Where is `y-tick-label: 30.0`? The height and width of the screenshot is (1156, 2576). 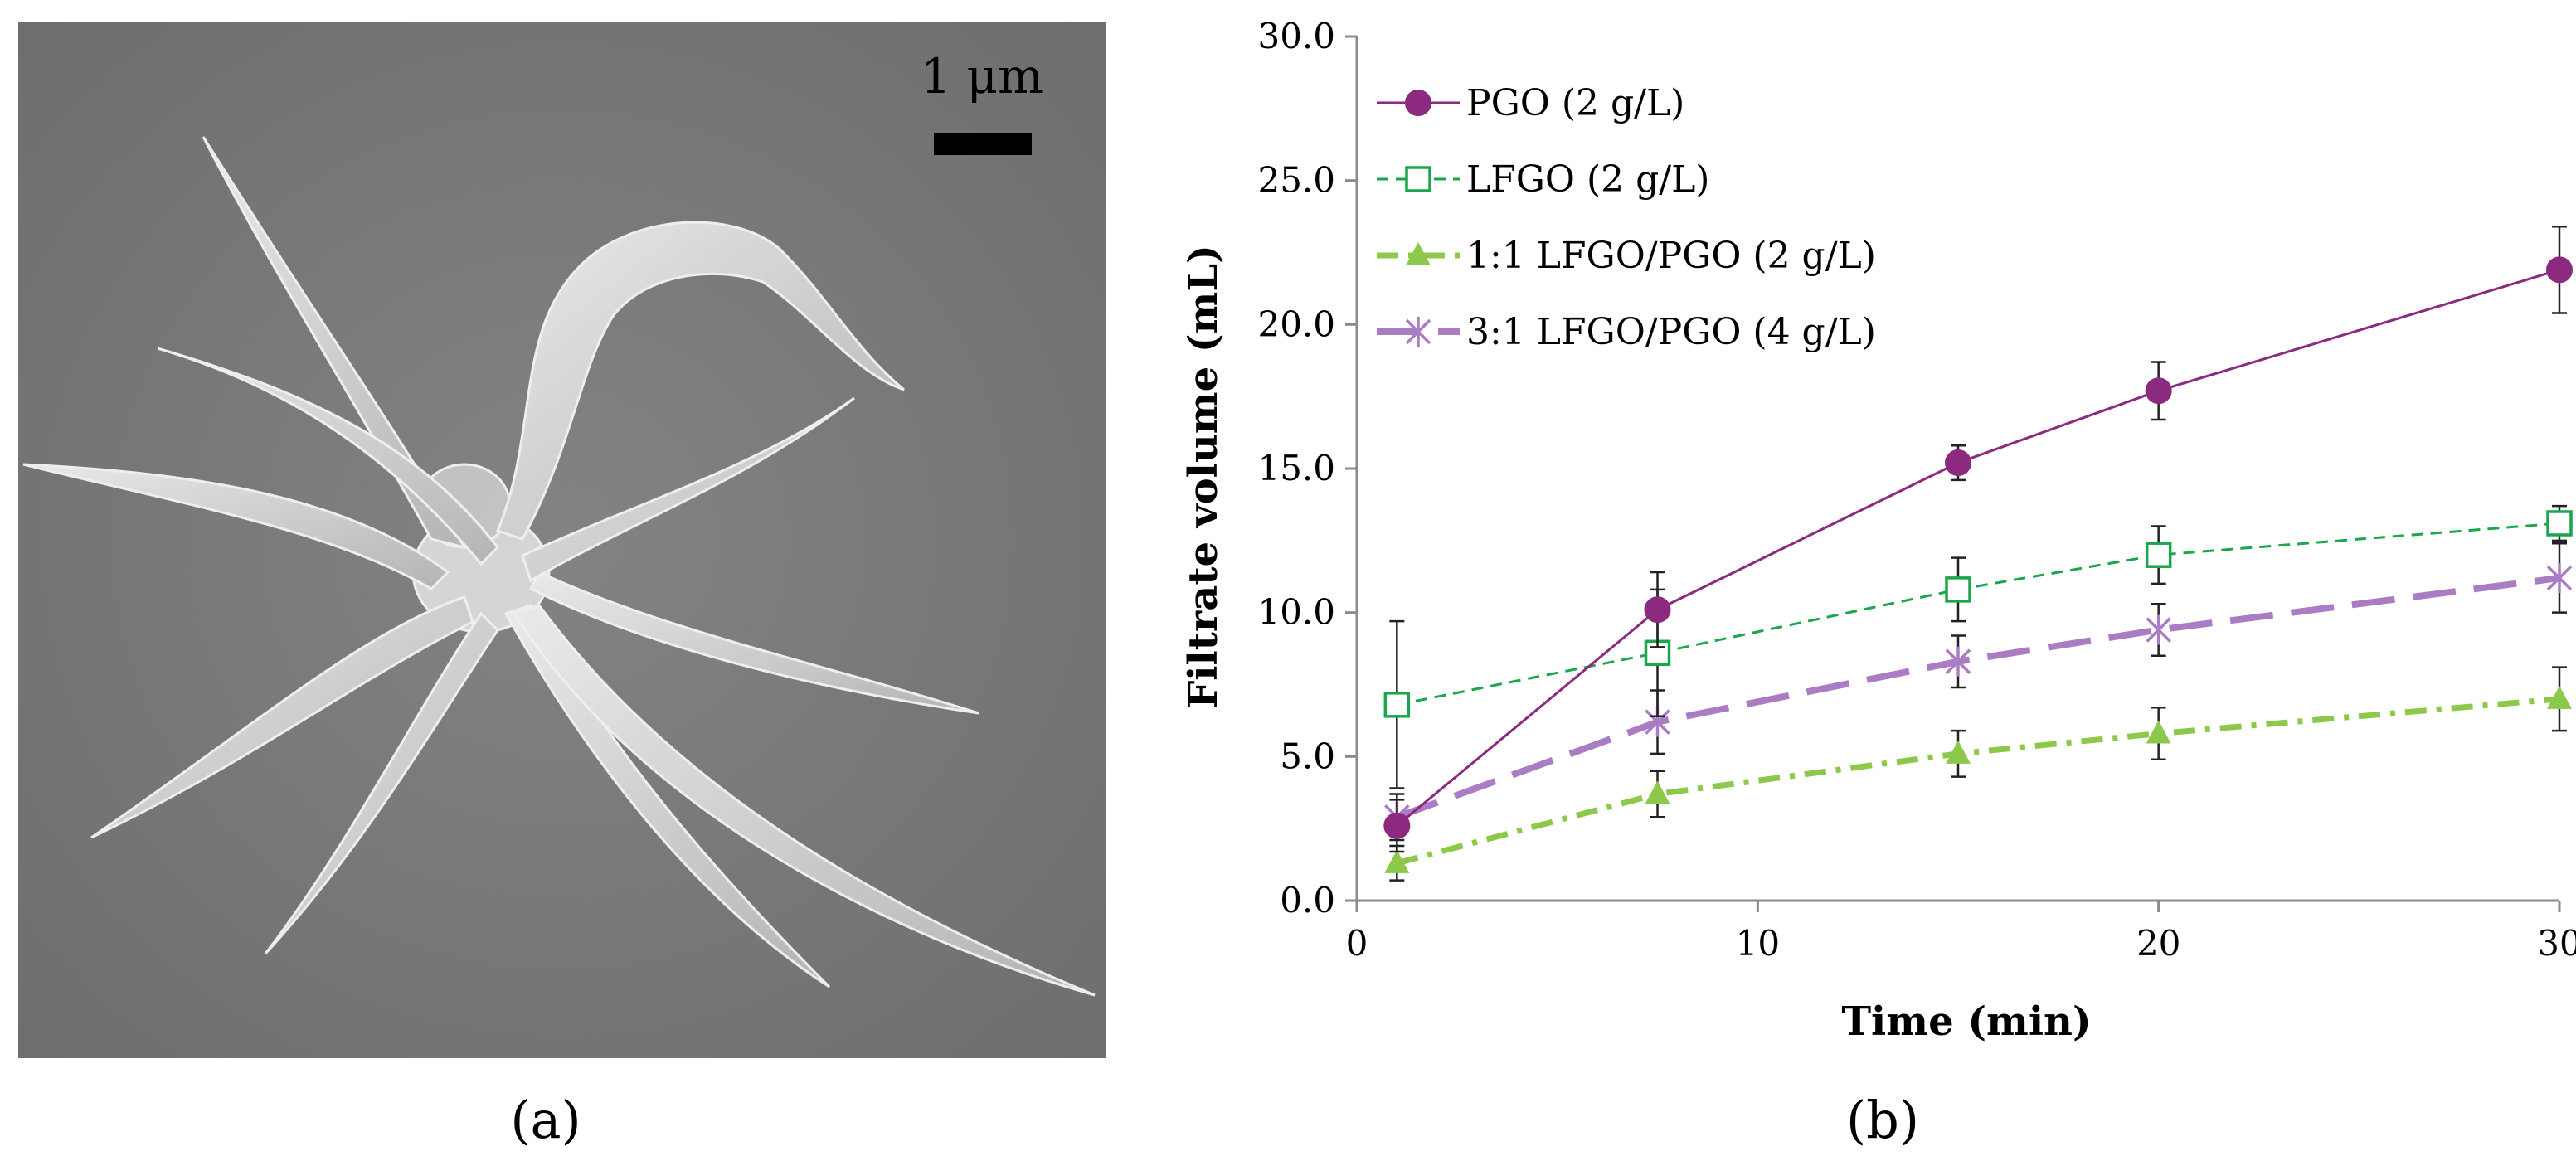
y-tick-label: 30.0 is located at coordinates (1296, 36).